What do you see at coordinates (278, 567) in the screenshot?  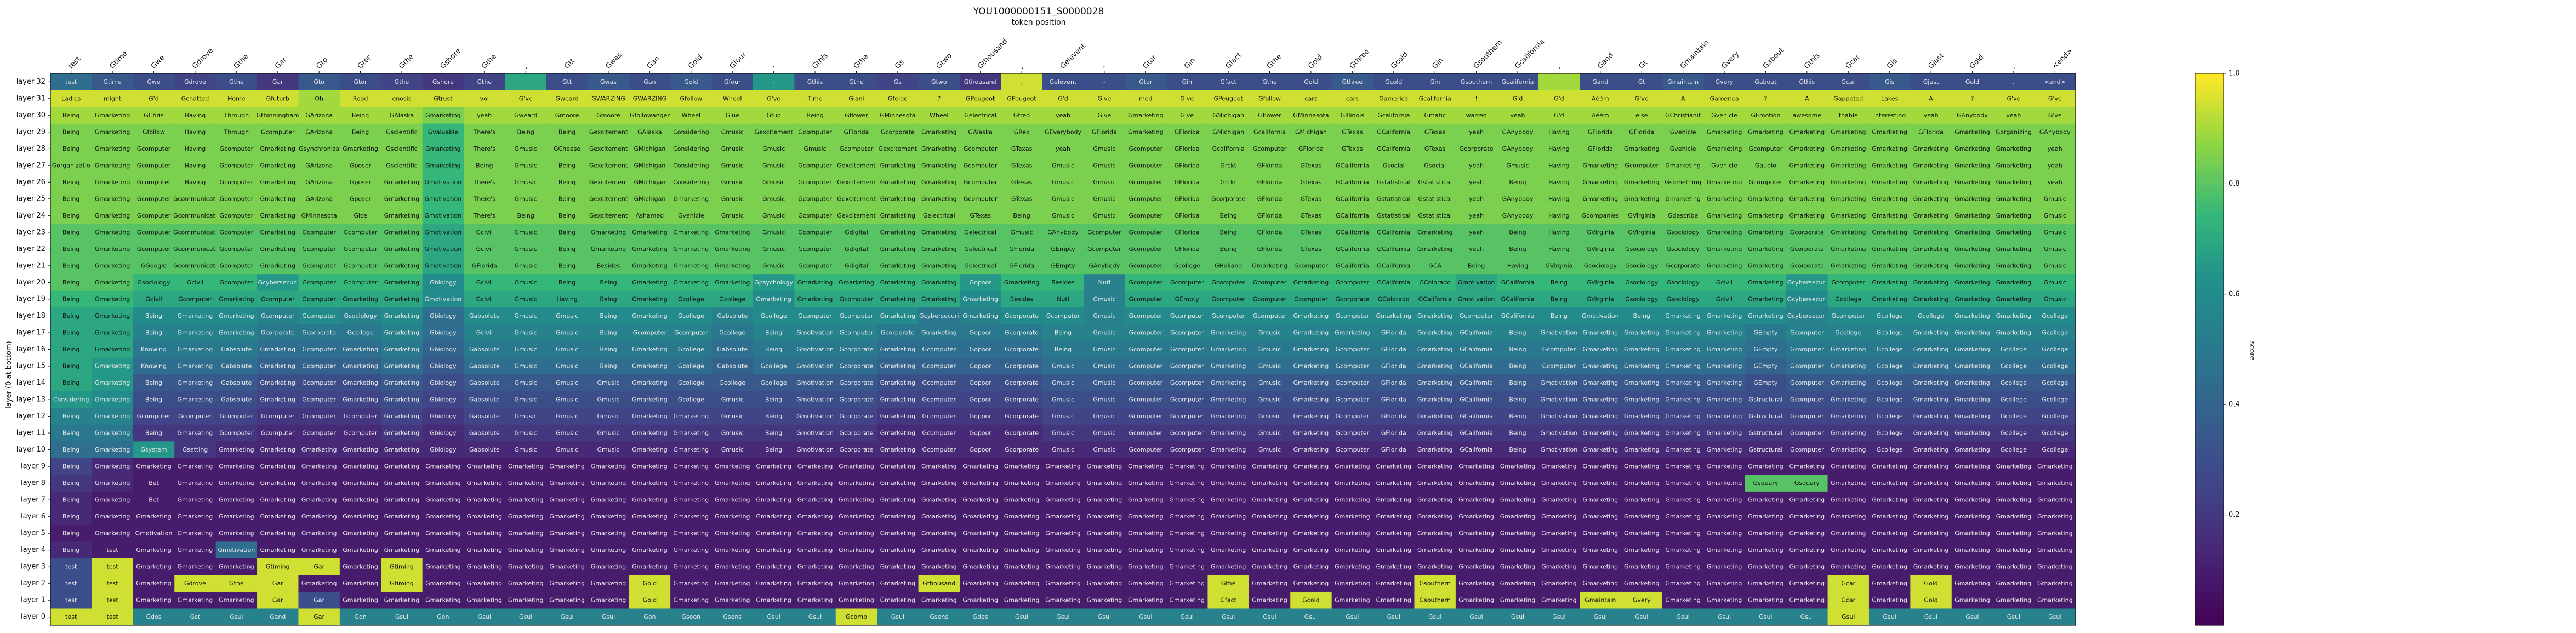 I see `cell-label: Gtiming` at bounding box center [278, 567].